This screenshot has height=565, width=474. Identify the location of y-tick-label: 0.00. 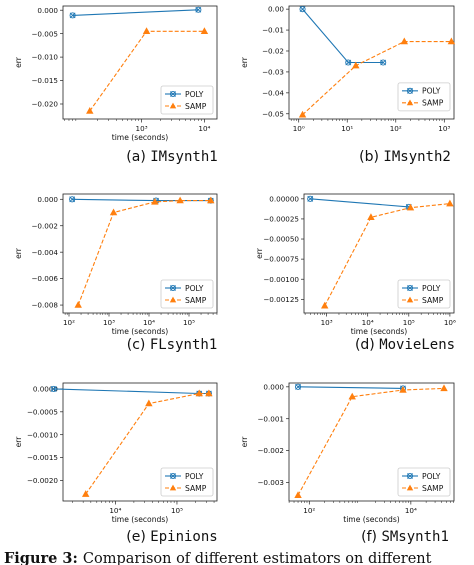
(276, 9).